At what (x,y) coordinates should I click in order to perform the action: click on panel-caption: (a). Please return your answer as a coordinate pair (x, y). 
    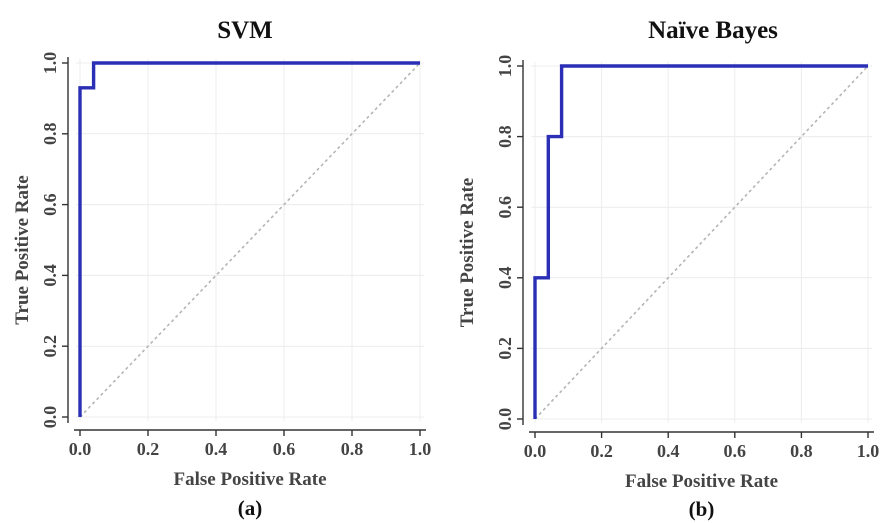
    Looking at the image, I should click on (250, 508).